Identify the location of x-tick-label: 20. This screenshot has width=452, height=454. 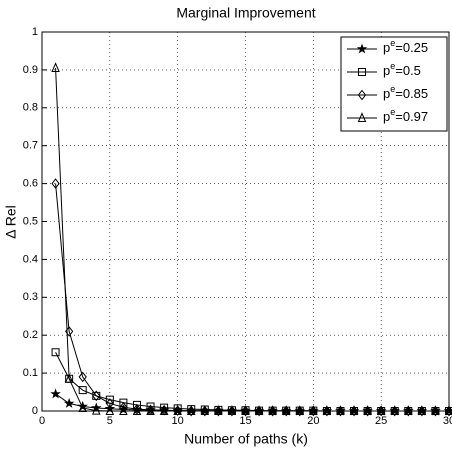
(313, 421).